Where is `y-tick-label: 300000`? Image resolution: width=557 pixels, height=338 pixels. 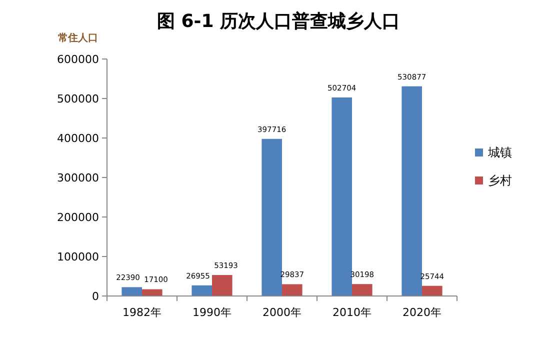
y-tick-label: 300000 is located at coordinates (78, 177).